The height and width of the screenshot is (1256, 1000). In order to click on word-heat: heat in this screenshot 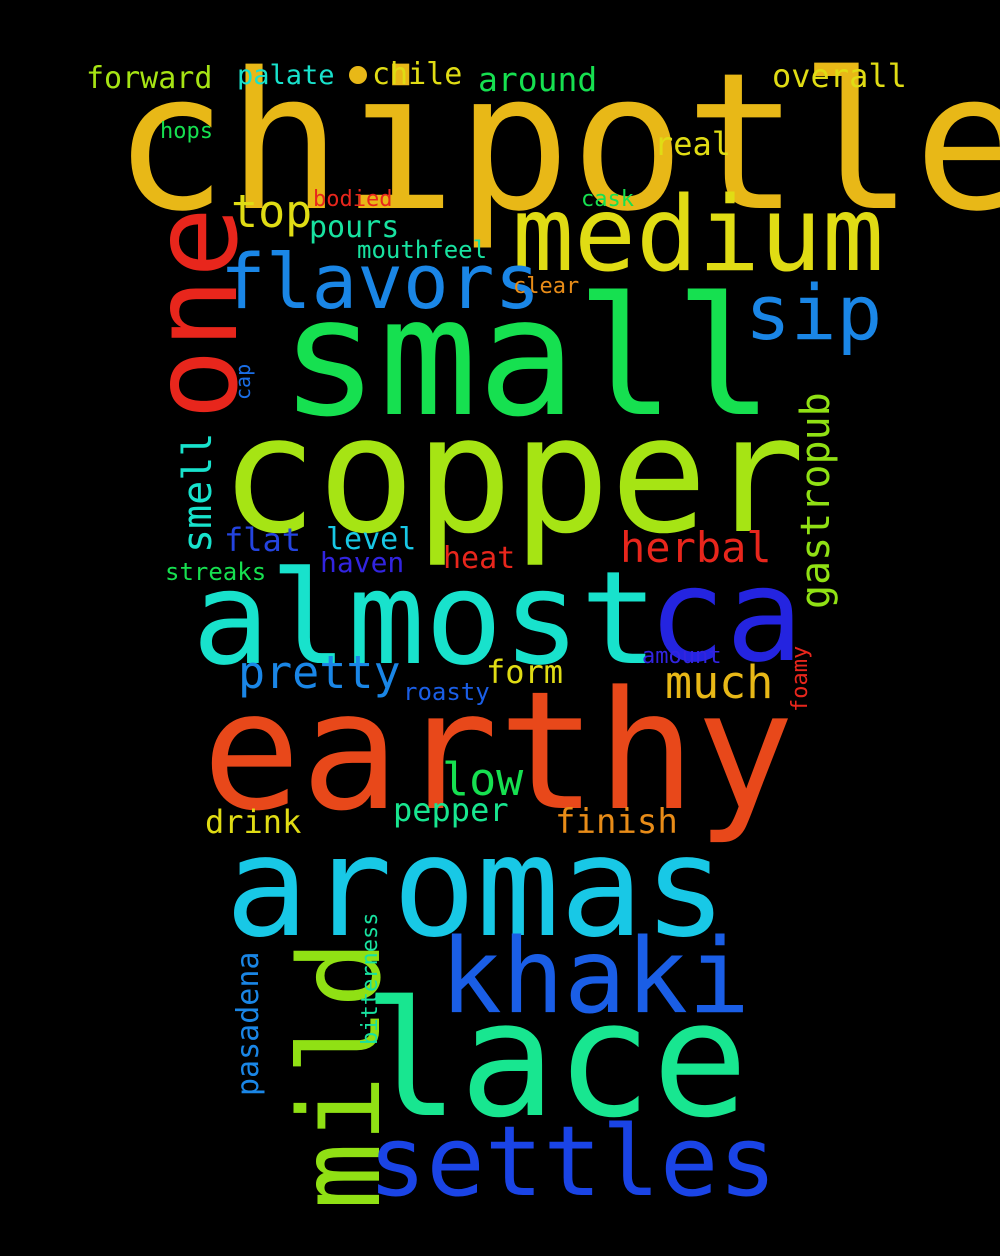, I will do `click(479, 558)`.